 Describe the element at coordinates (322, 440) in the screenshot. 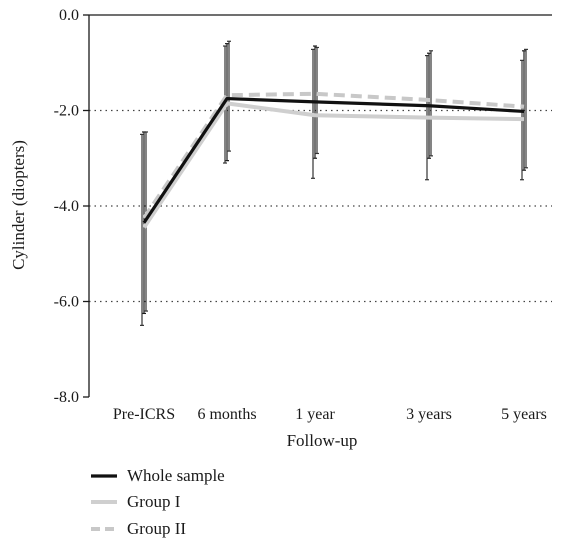

I see `x-axis-title: Follow-up` at that location.